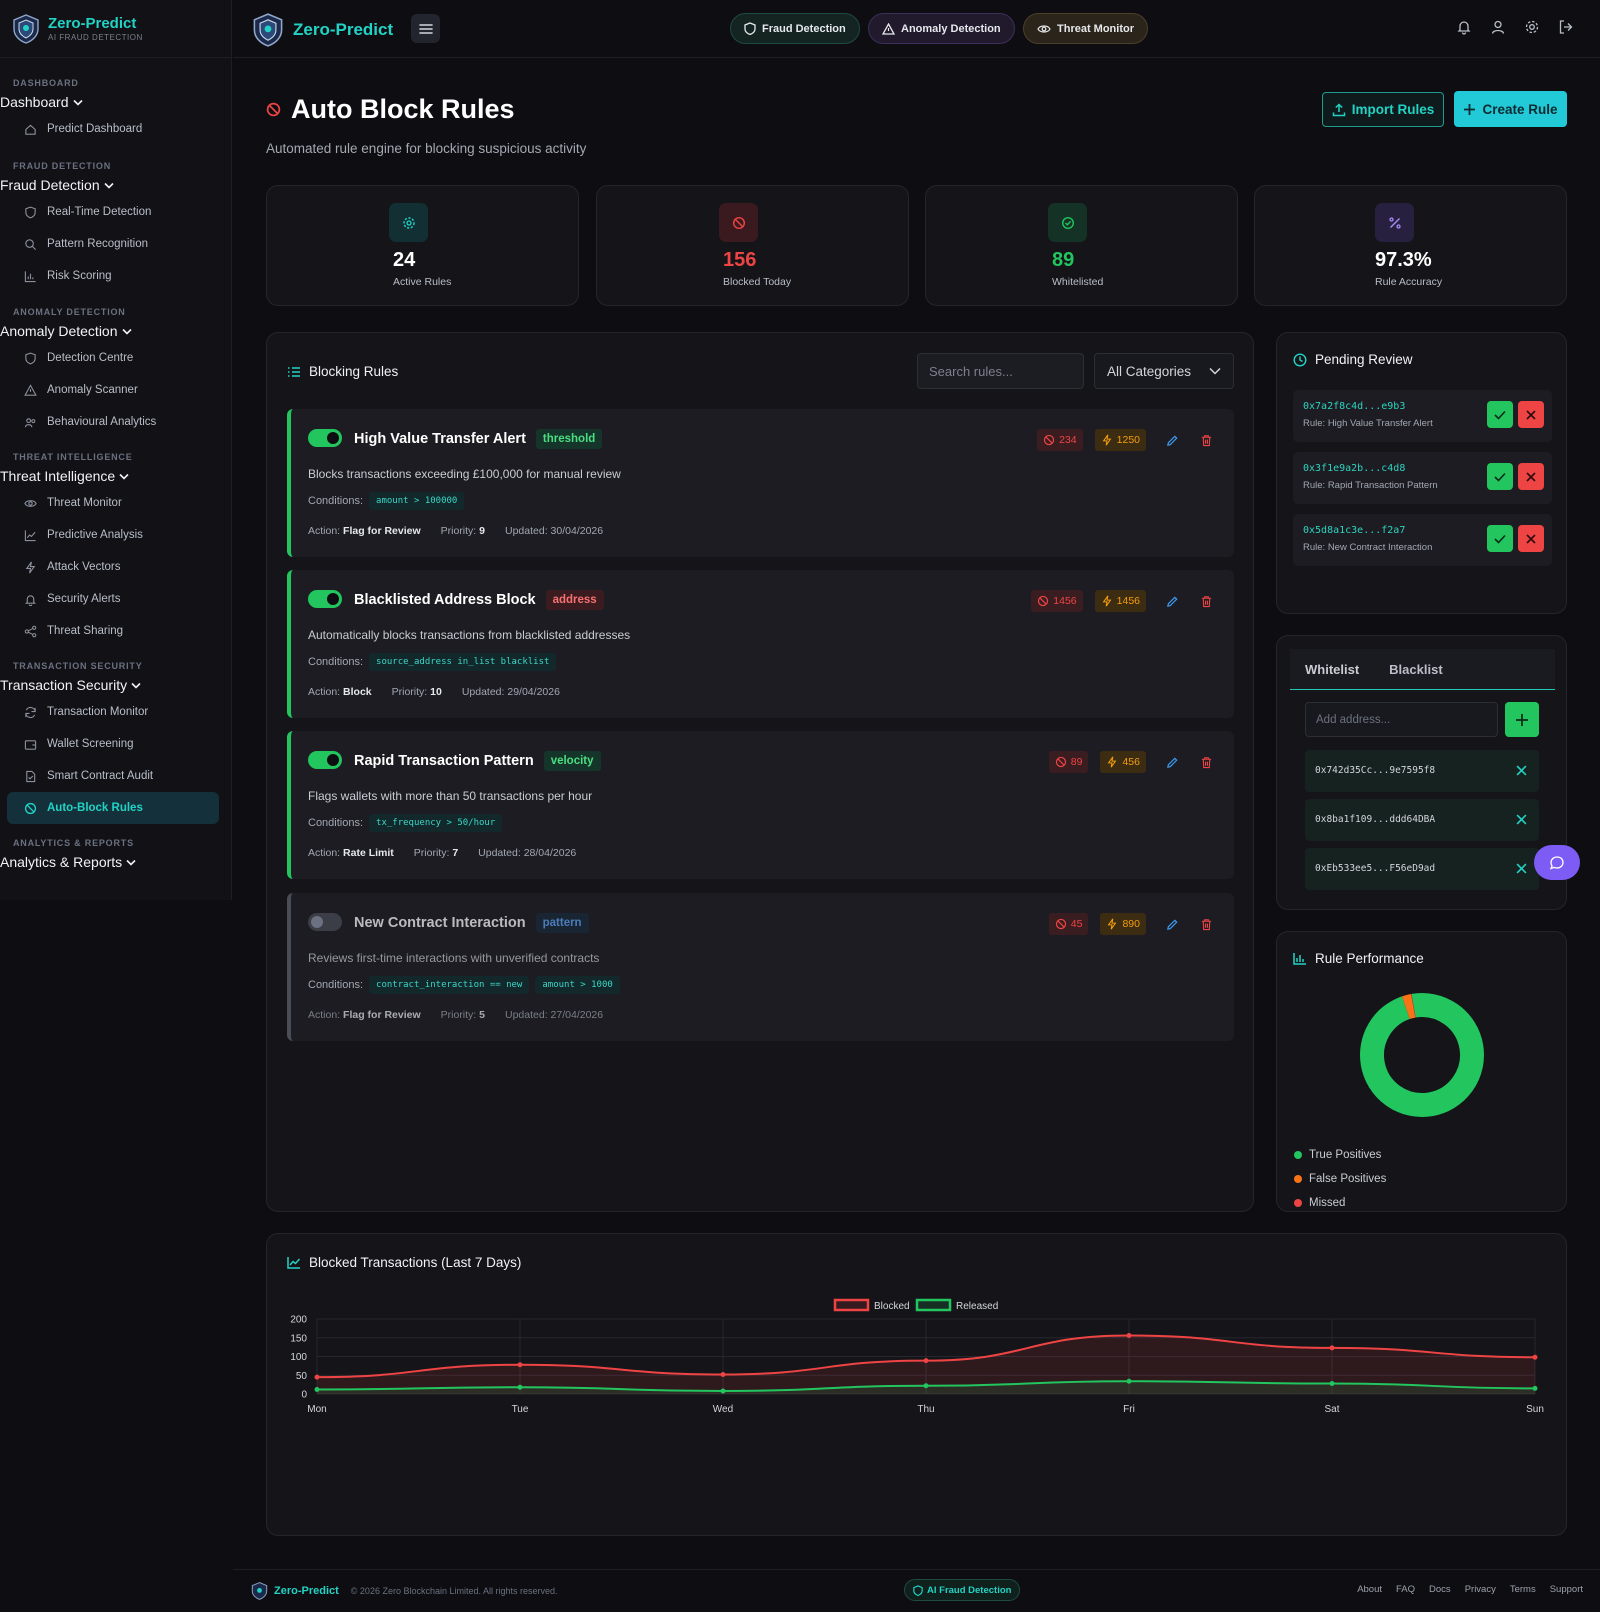 Image resolution: width=1600 pixels, height=1612 pixels. I want to click on footer-link: About, so click(1370, 1589).